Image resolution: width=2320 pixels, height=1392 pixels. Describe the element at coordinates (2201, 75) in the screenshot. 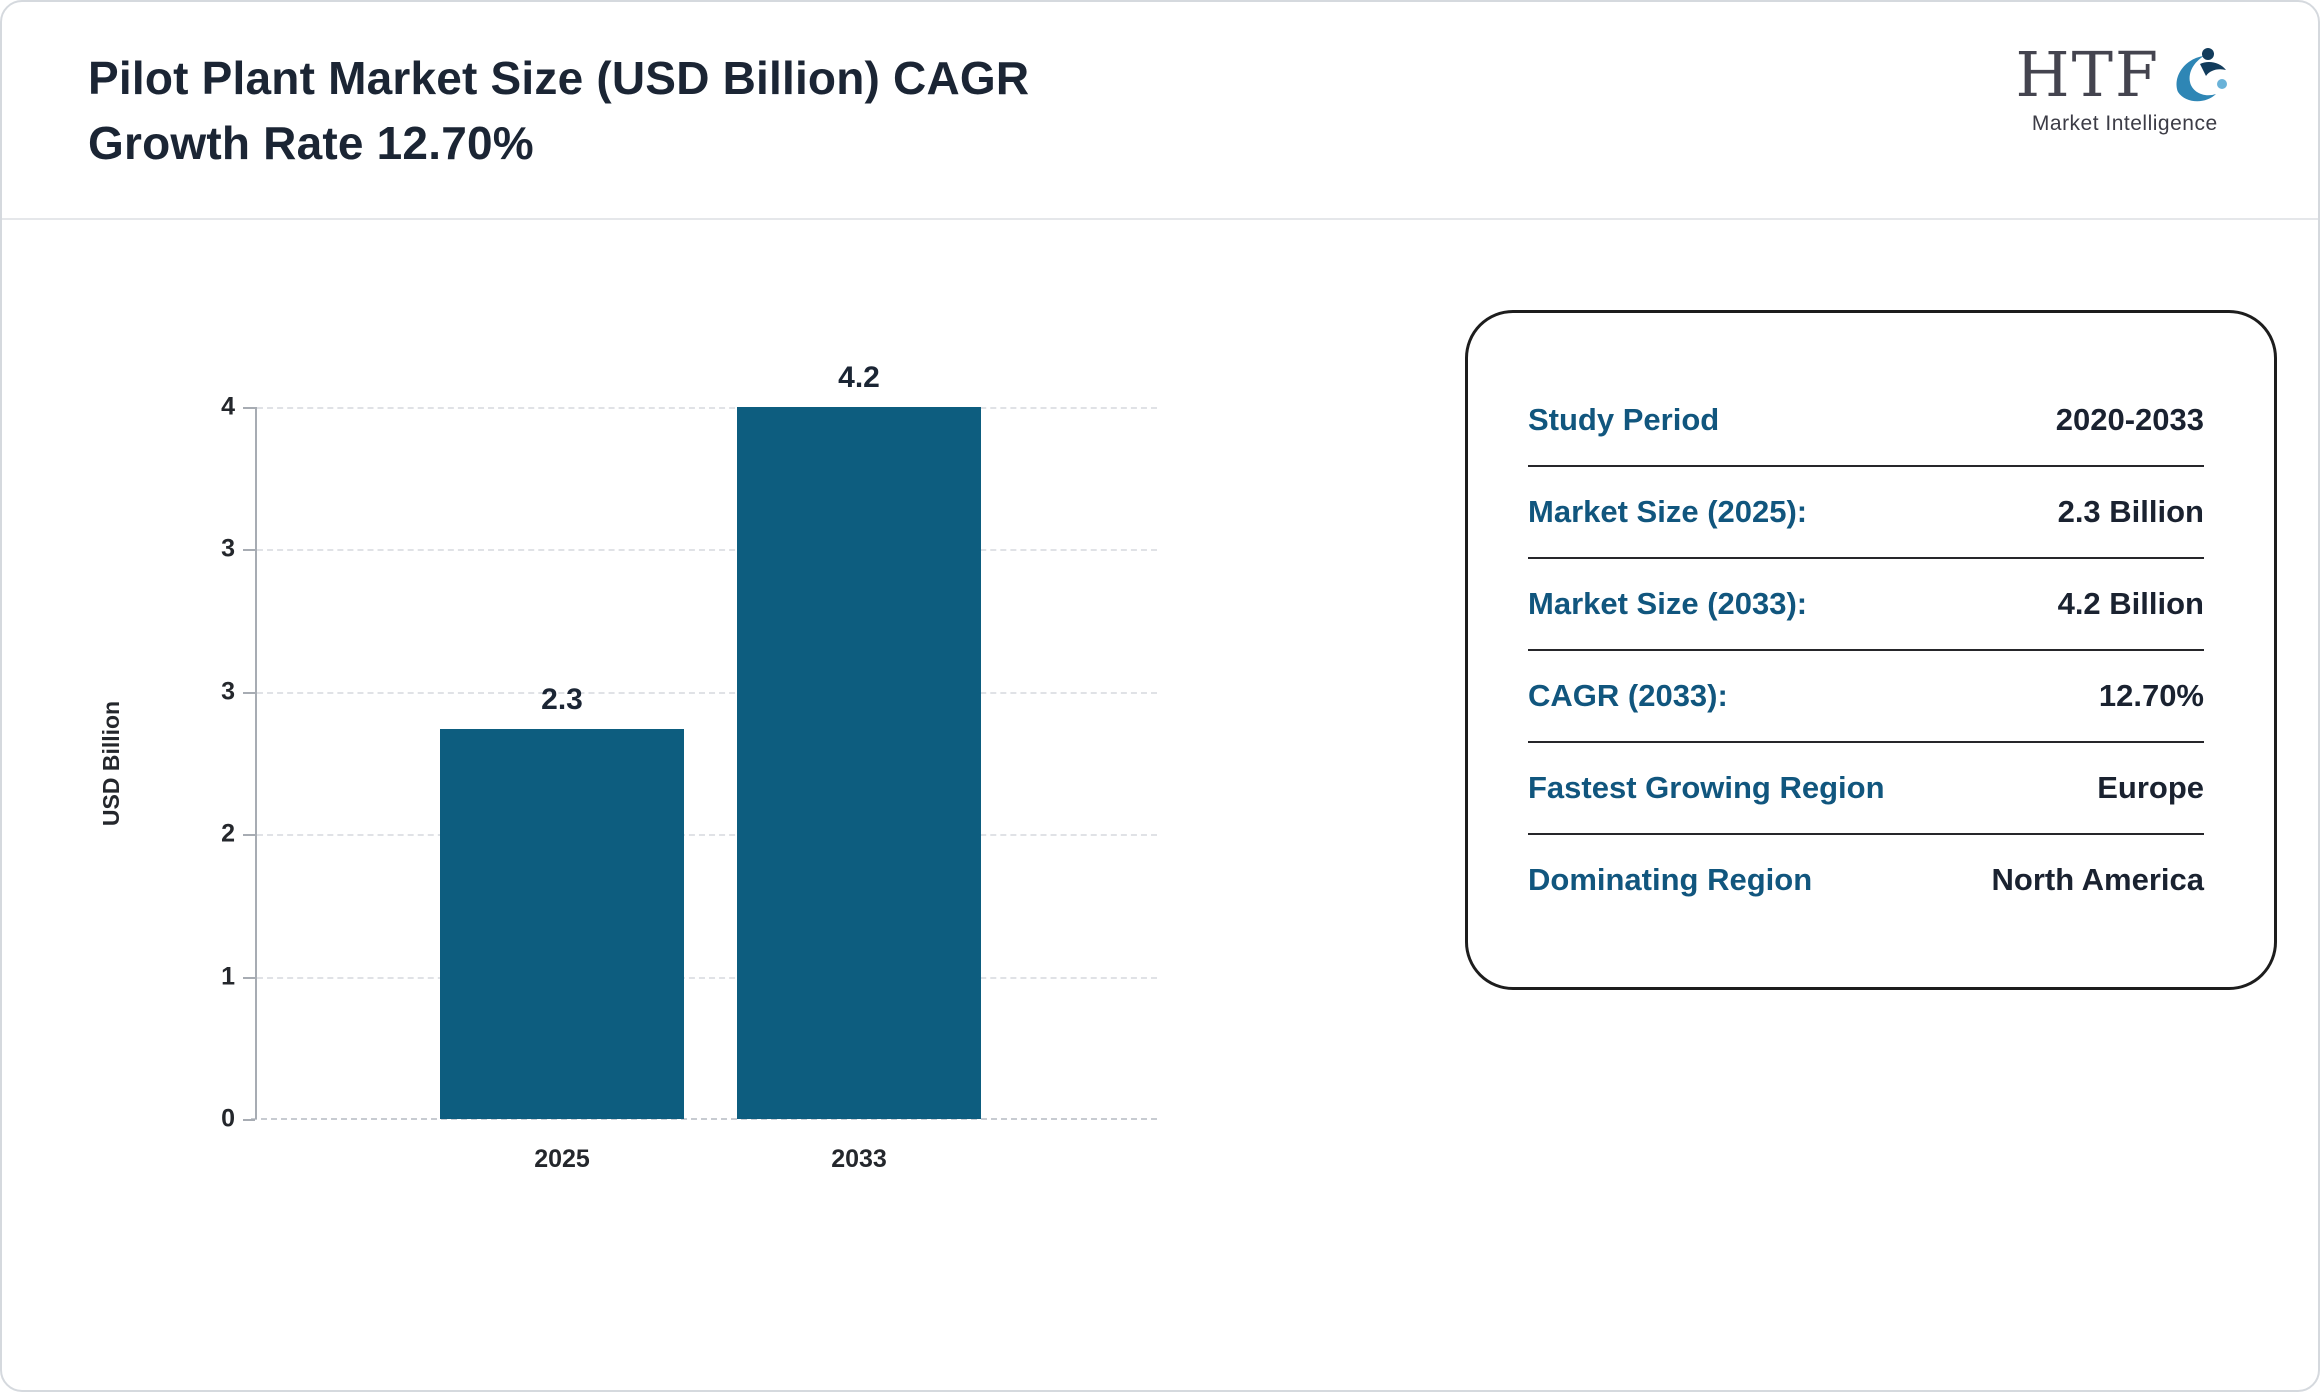

I see `logo-swoosh-icon` at that location.